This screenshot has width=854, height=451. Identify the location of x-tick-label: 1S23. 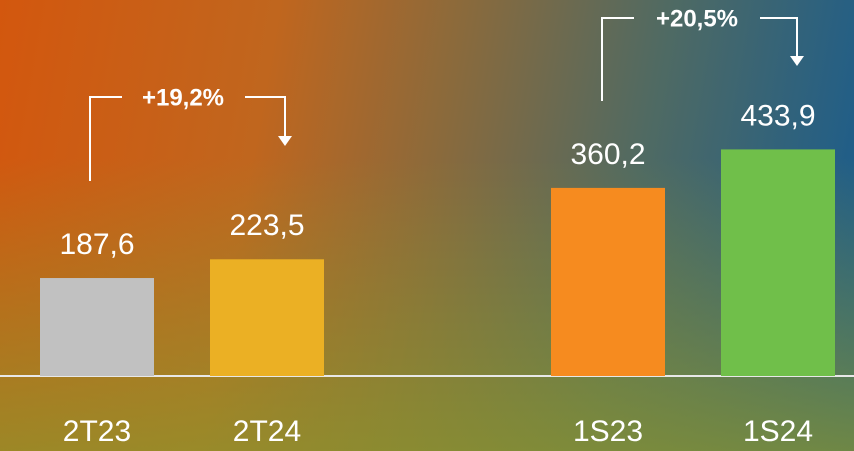
(608, 431).